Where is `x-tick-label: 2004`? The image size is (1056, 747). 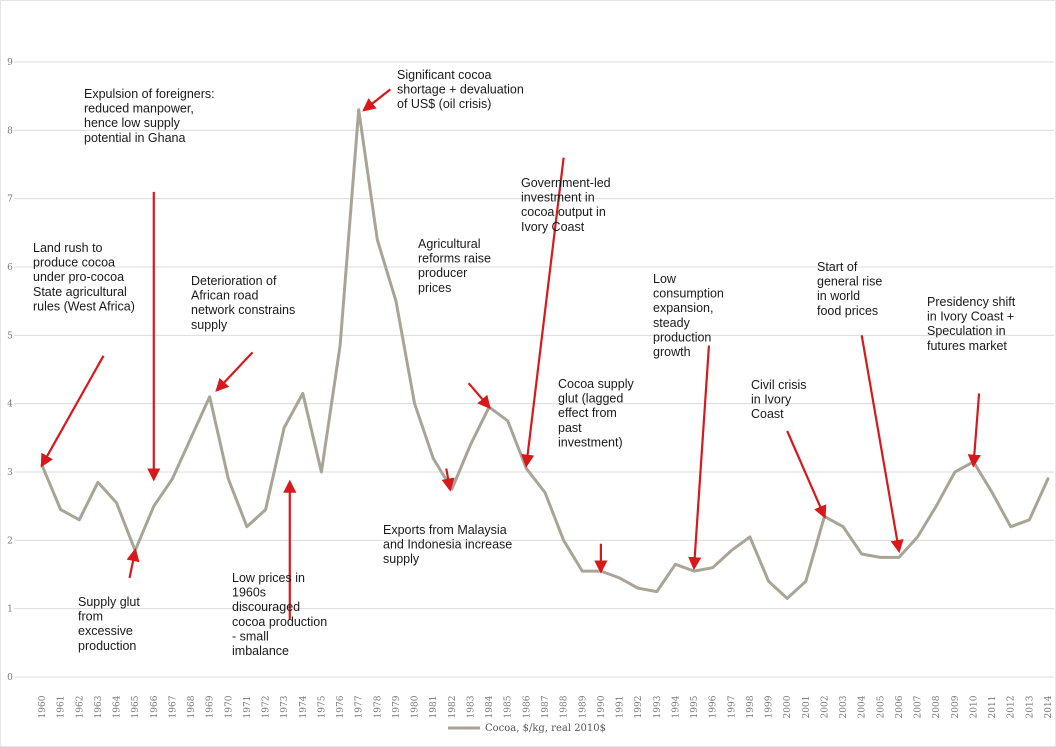
x-tick-label: 2004 is located at coordinates (863, 706).